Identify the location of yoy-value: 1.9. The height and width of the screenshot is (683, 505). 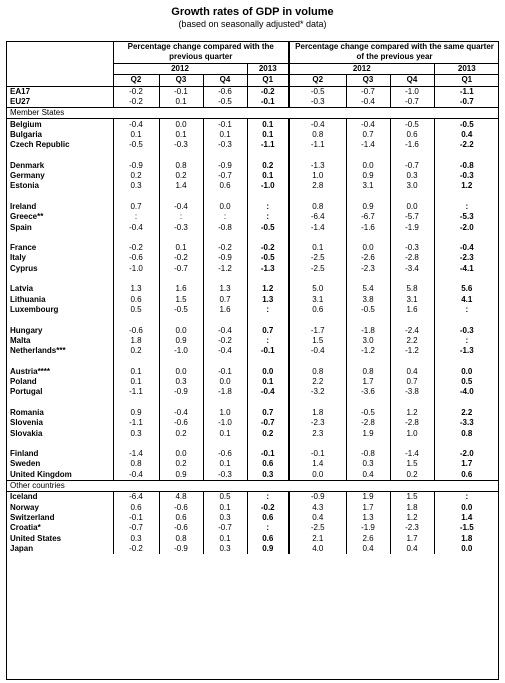
(367, 433).